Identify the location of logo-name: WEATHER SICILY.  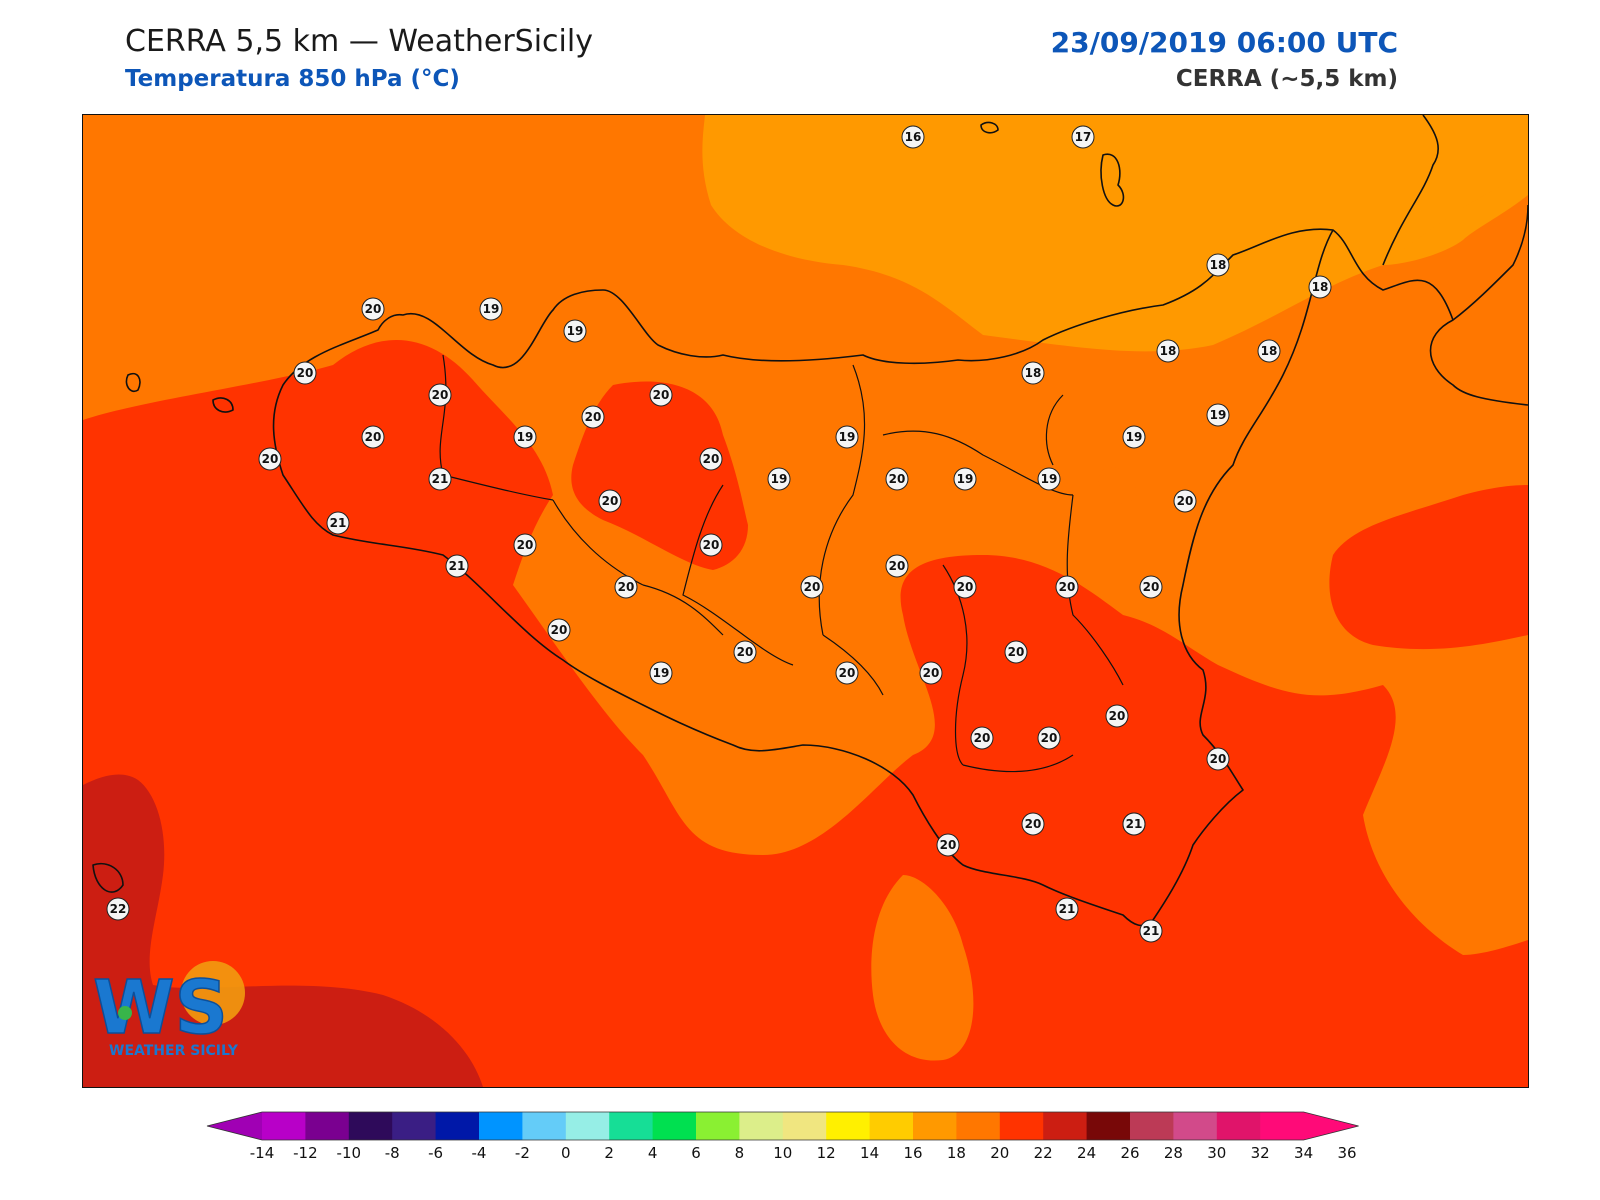
(174, 1051).